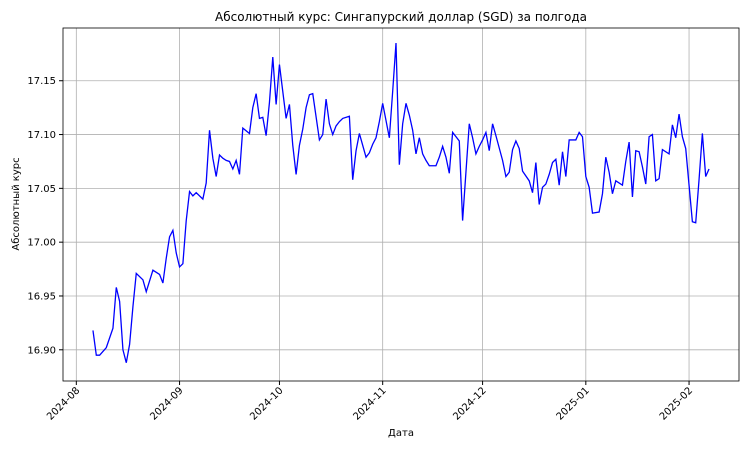  What do you see at coordinates (676, 403) in the screenshot?
I see `x-tick-label: 2025-02` at bounding box center [676, 403].